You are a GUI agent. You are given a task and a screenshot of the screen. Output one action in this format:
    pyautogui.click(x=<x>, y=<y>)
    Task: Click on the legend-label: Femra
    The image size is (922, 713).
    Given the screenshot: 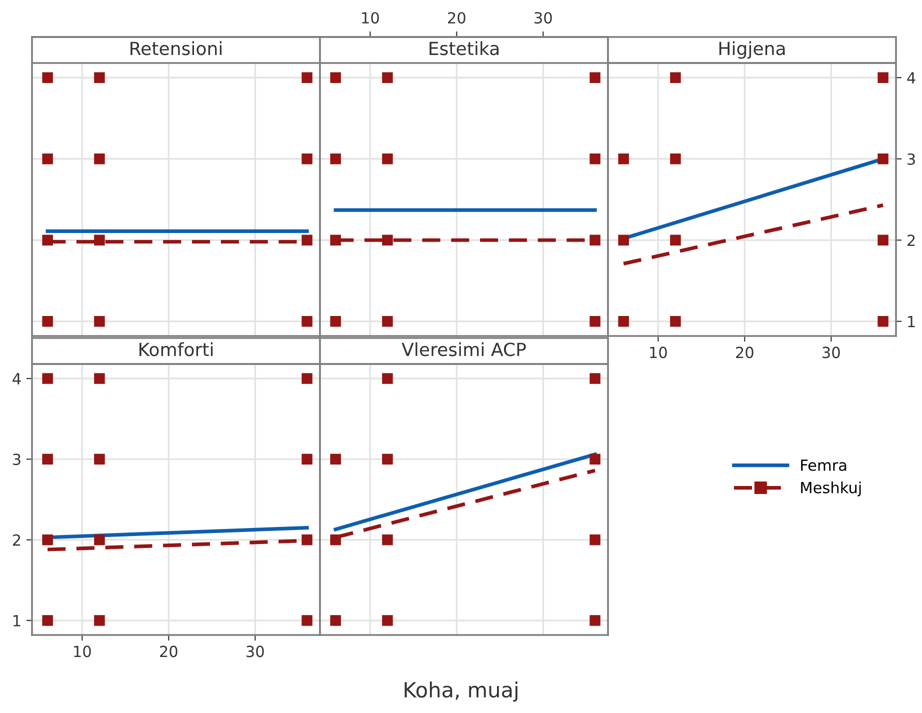 What is the action you would take?
    pyautogui.click(x=823, y=465)
    